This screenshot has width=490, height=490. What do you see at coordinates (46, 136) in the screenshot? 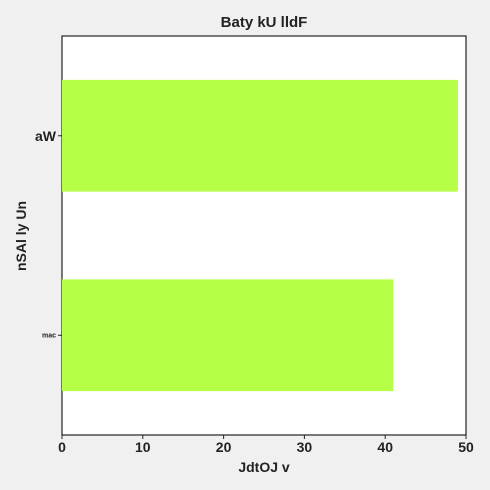
I see `y-category-label: aW` at bounding box center [46, 136].